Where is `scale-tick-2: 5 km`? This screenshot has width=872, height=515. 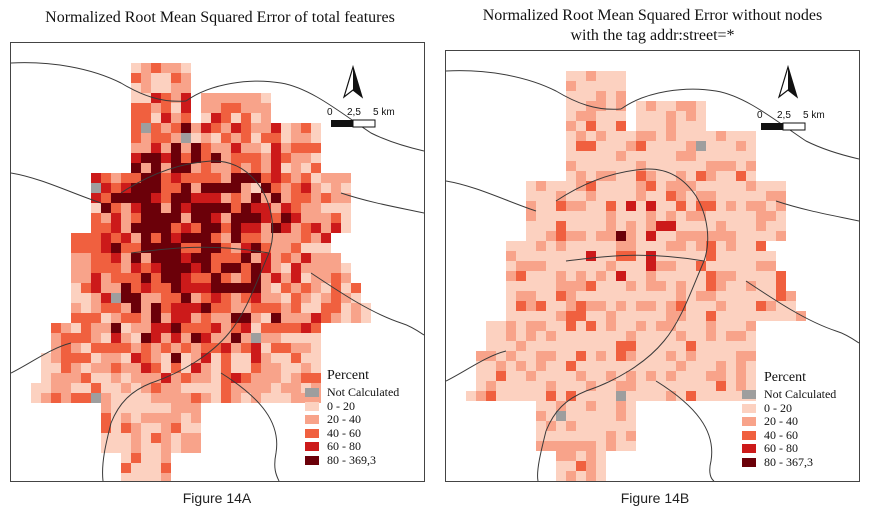
scale-tick-2: 5 km is located at coordinates (814, 115).